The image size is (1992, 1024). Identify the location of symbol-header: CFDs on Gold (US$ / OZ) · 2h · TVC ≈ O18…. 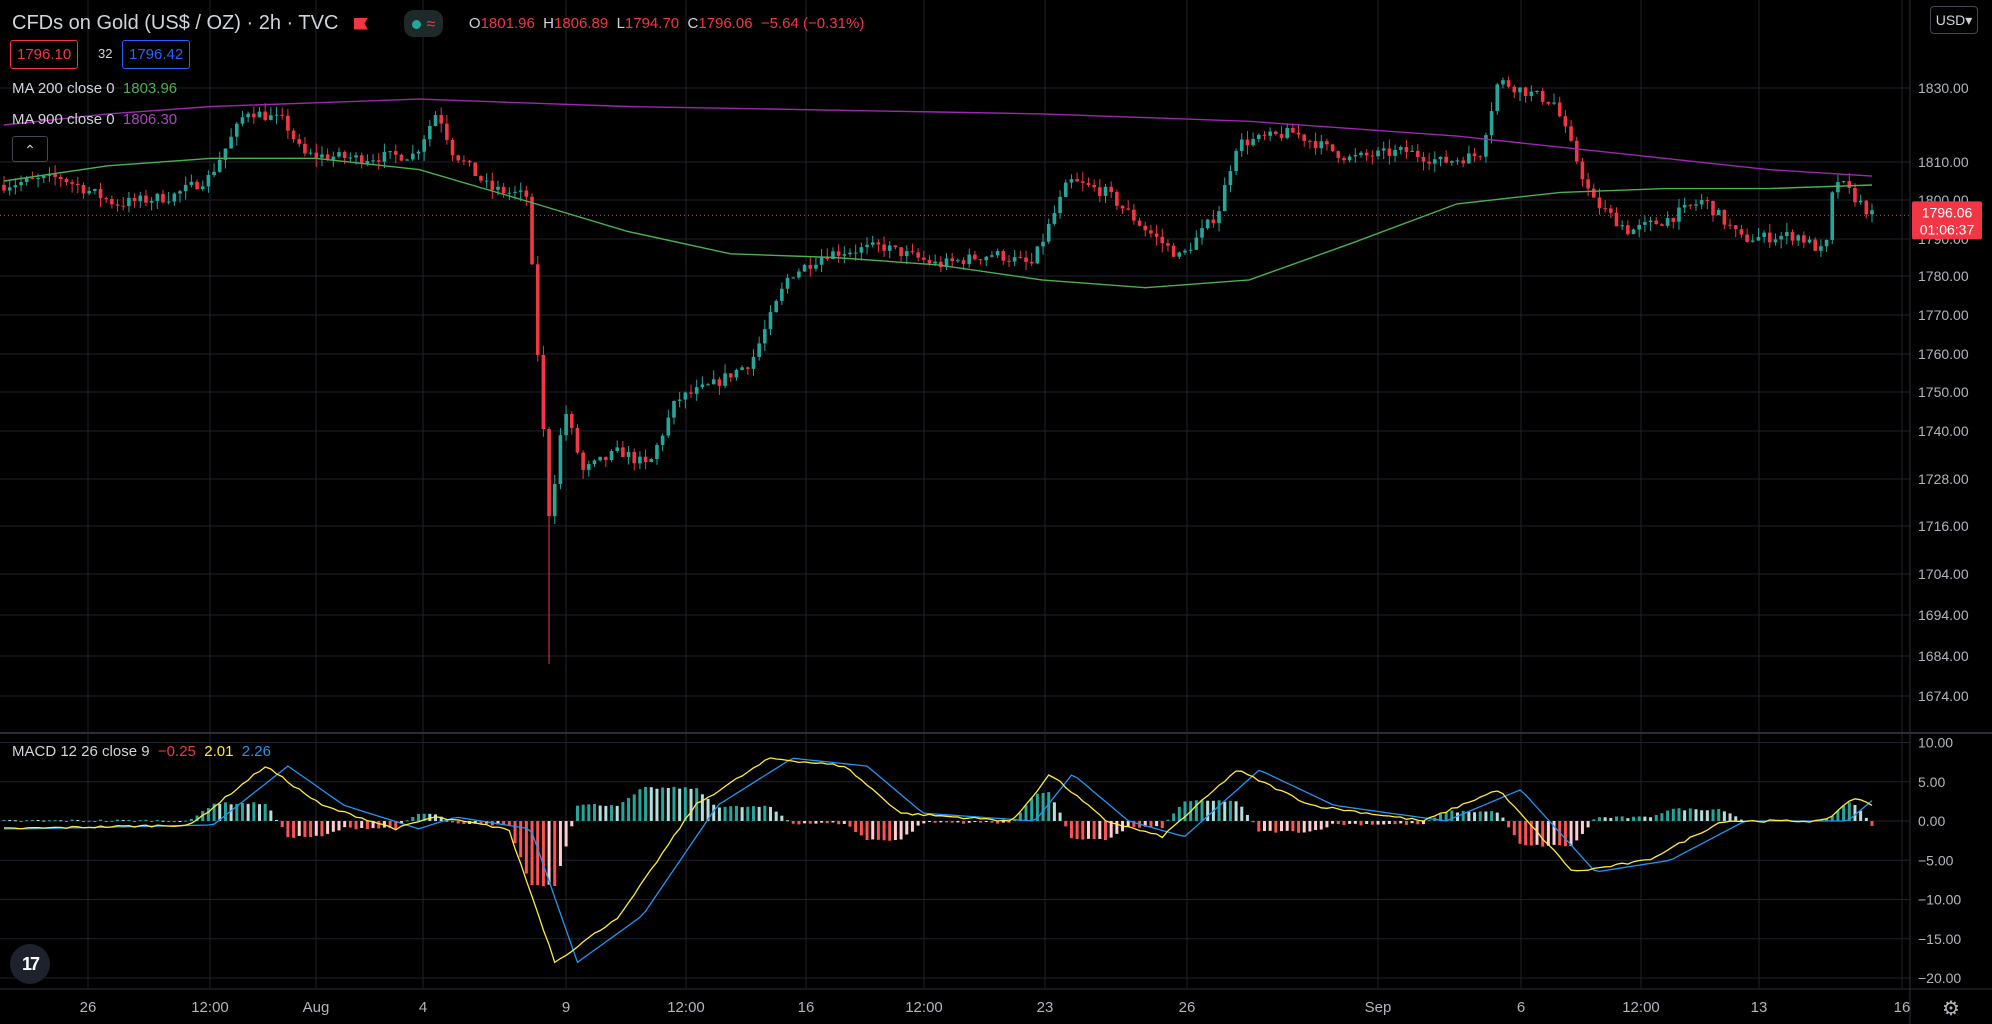
(438, 23).